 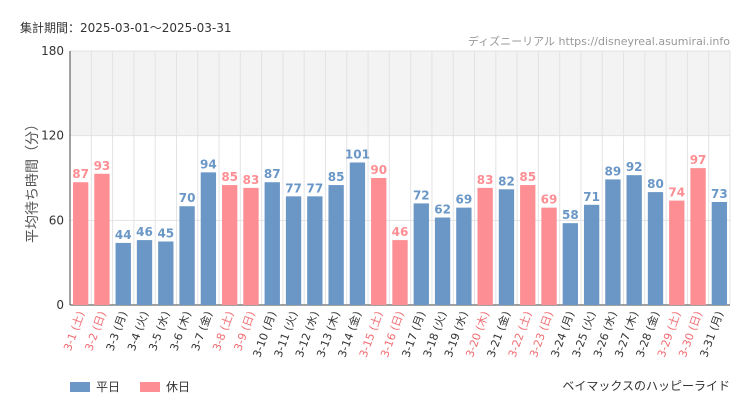 What do you see at coordinates (506, 181) in the screenshot?
I see `data-label: 82` at bounding box center [506, 181].